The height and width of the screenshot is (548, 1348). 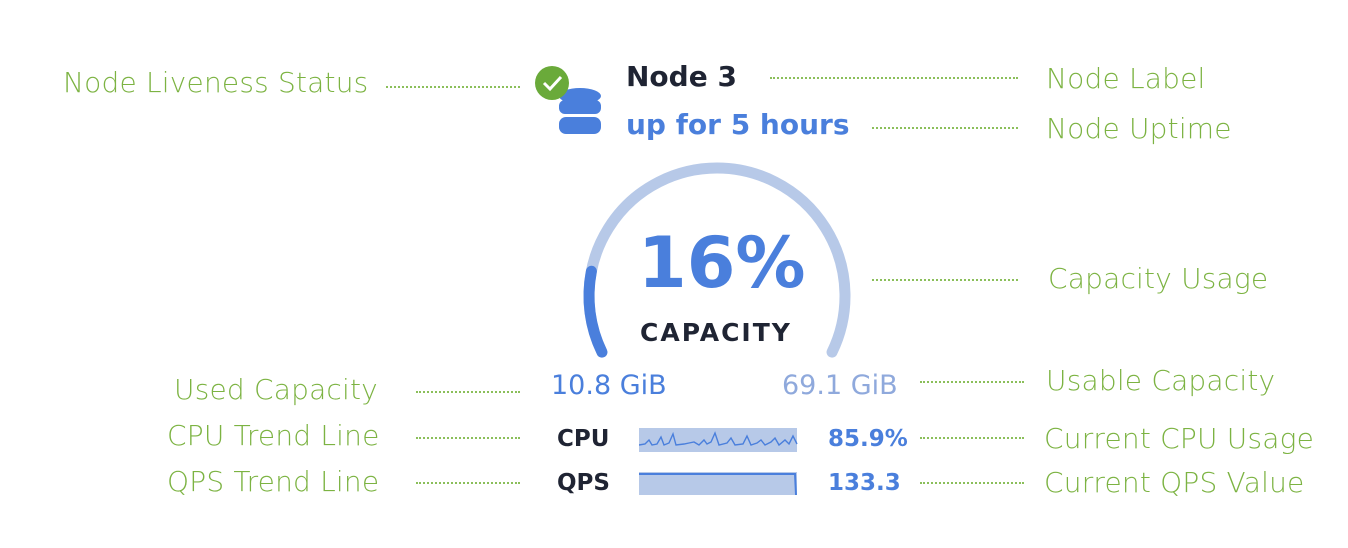 I want to click on annotation-qps-trend: QPS Trend Line, so click(x=273, y=481).